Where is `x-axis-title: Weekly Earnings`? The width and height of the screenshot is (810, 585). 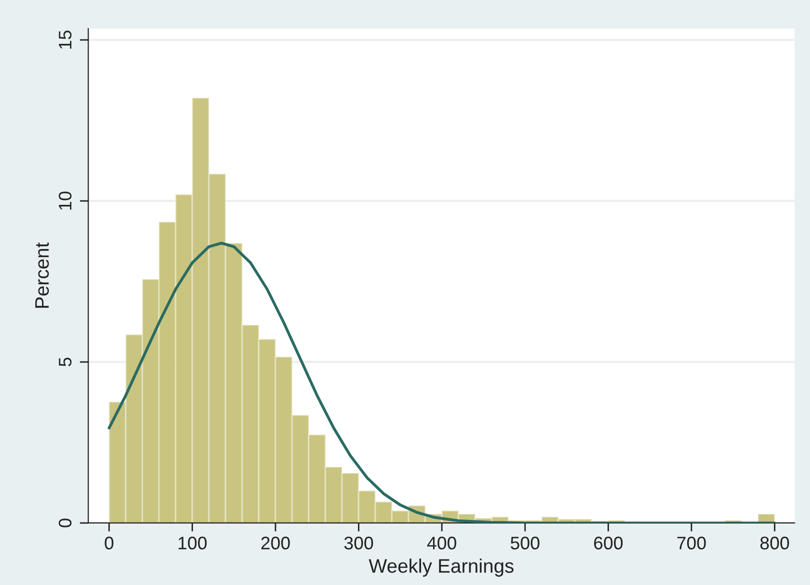 x-axis-title: Weekly Earnings is located at coordinates (441, 567).